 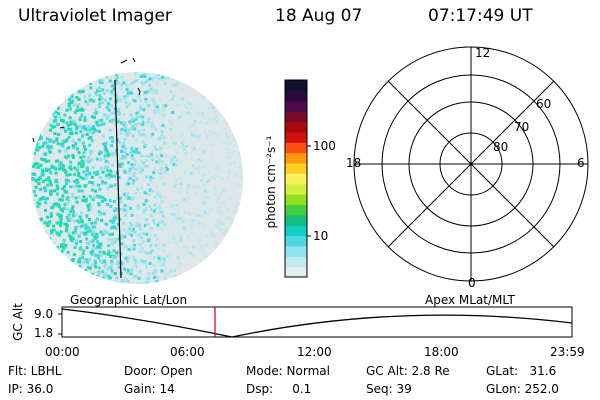 I want to click on x-tick-label-2359: 23:59, so click(x=567, y=352).